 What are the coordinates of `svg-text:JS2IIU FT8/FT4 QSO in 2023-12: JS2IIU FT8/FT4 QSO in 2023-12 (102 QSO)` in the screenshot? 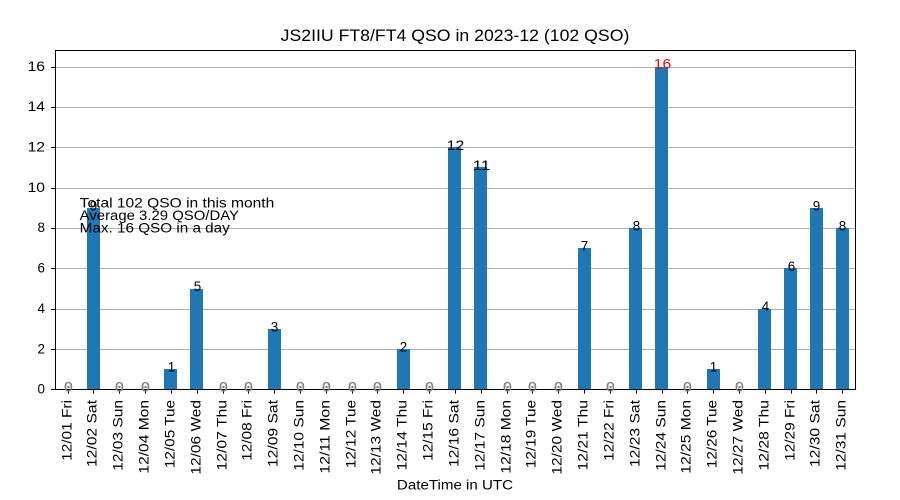 It's located at (455, 35).